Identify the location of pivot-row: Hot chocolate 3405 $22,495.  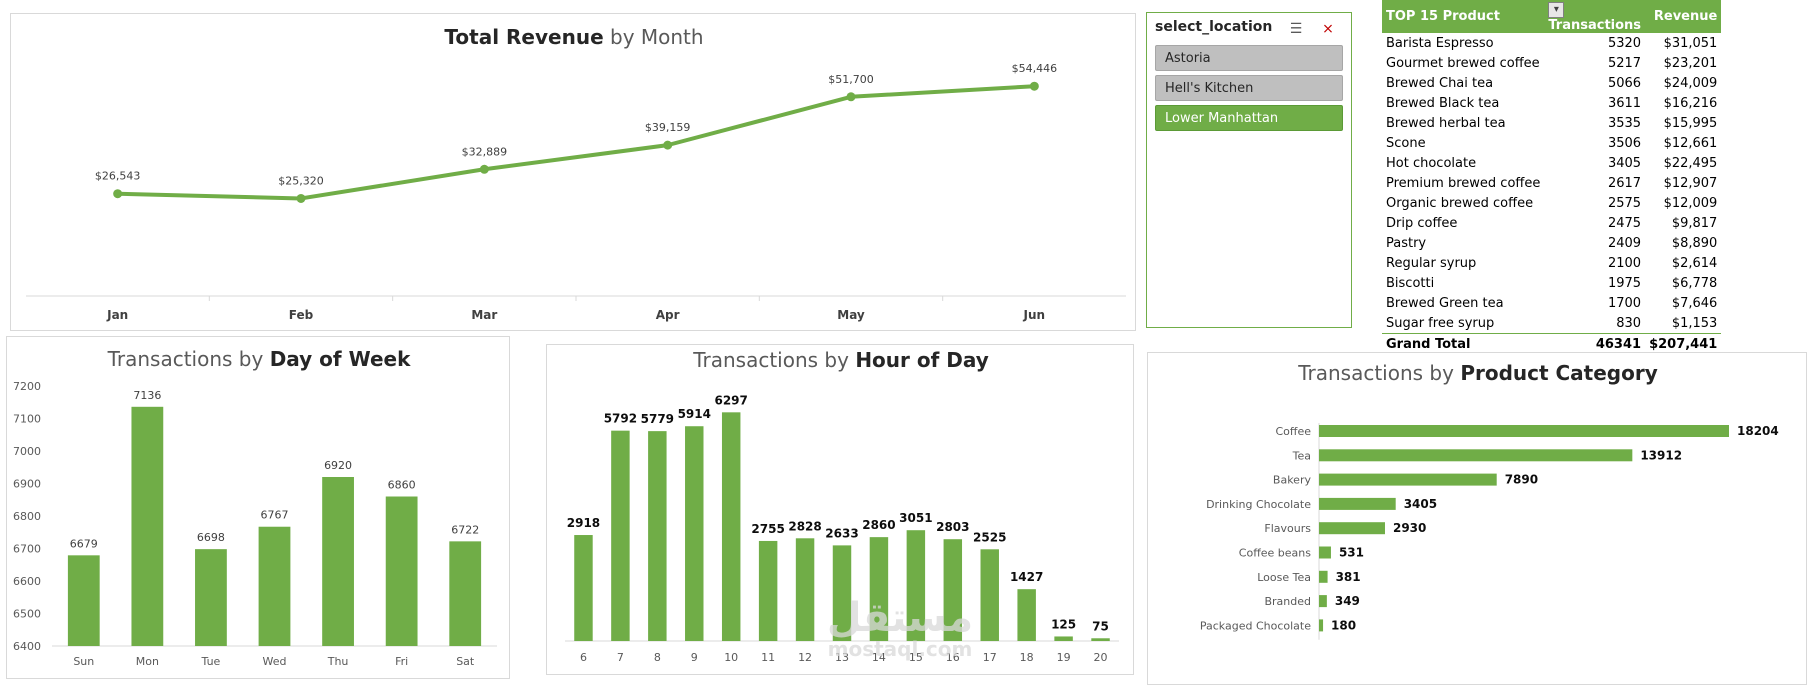
(1551, 163).